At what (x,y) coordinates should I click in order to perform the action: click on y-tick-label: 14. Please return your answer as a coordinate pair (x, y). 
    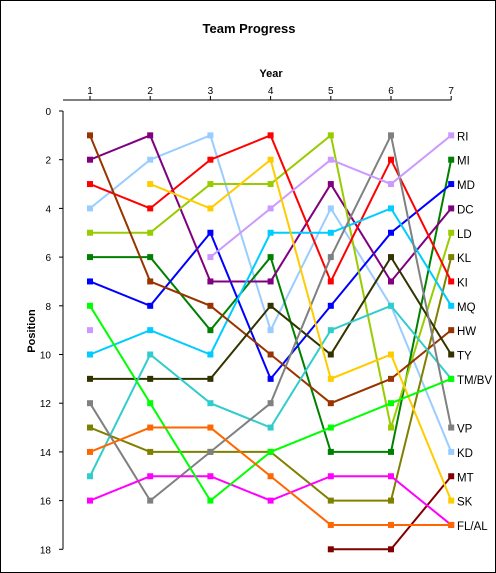
    Looking at the image, I should click on (46, 453).